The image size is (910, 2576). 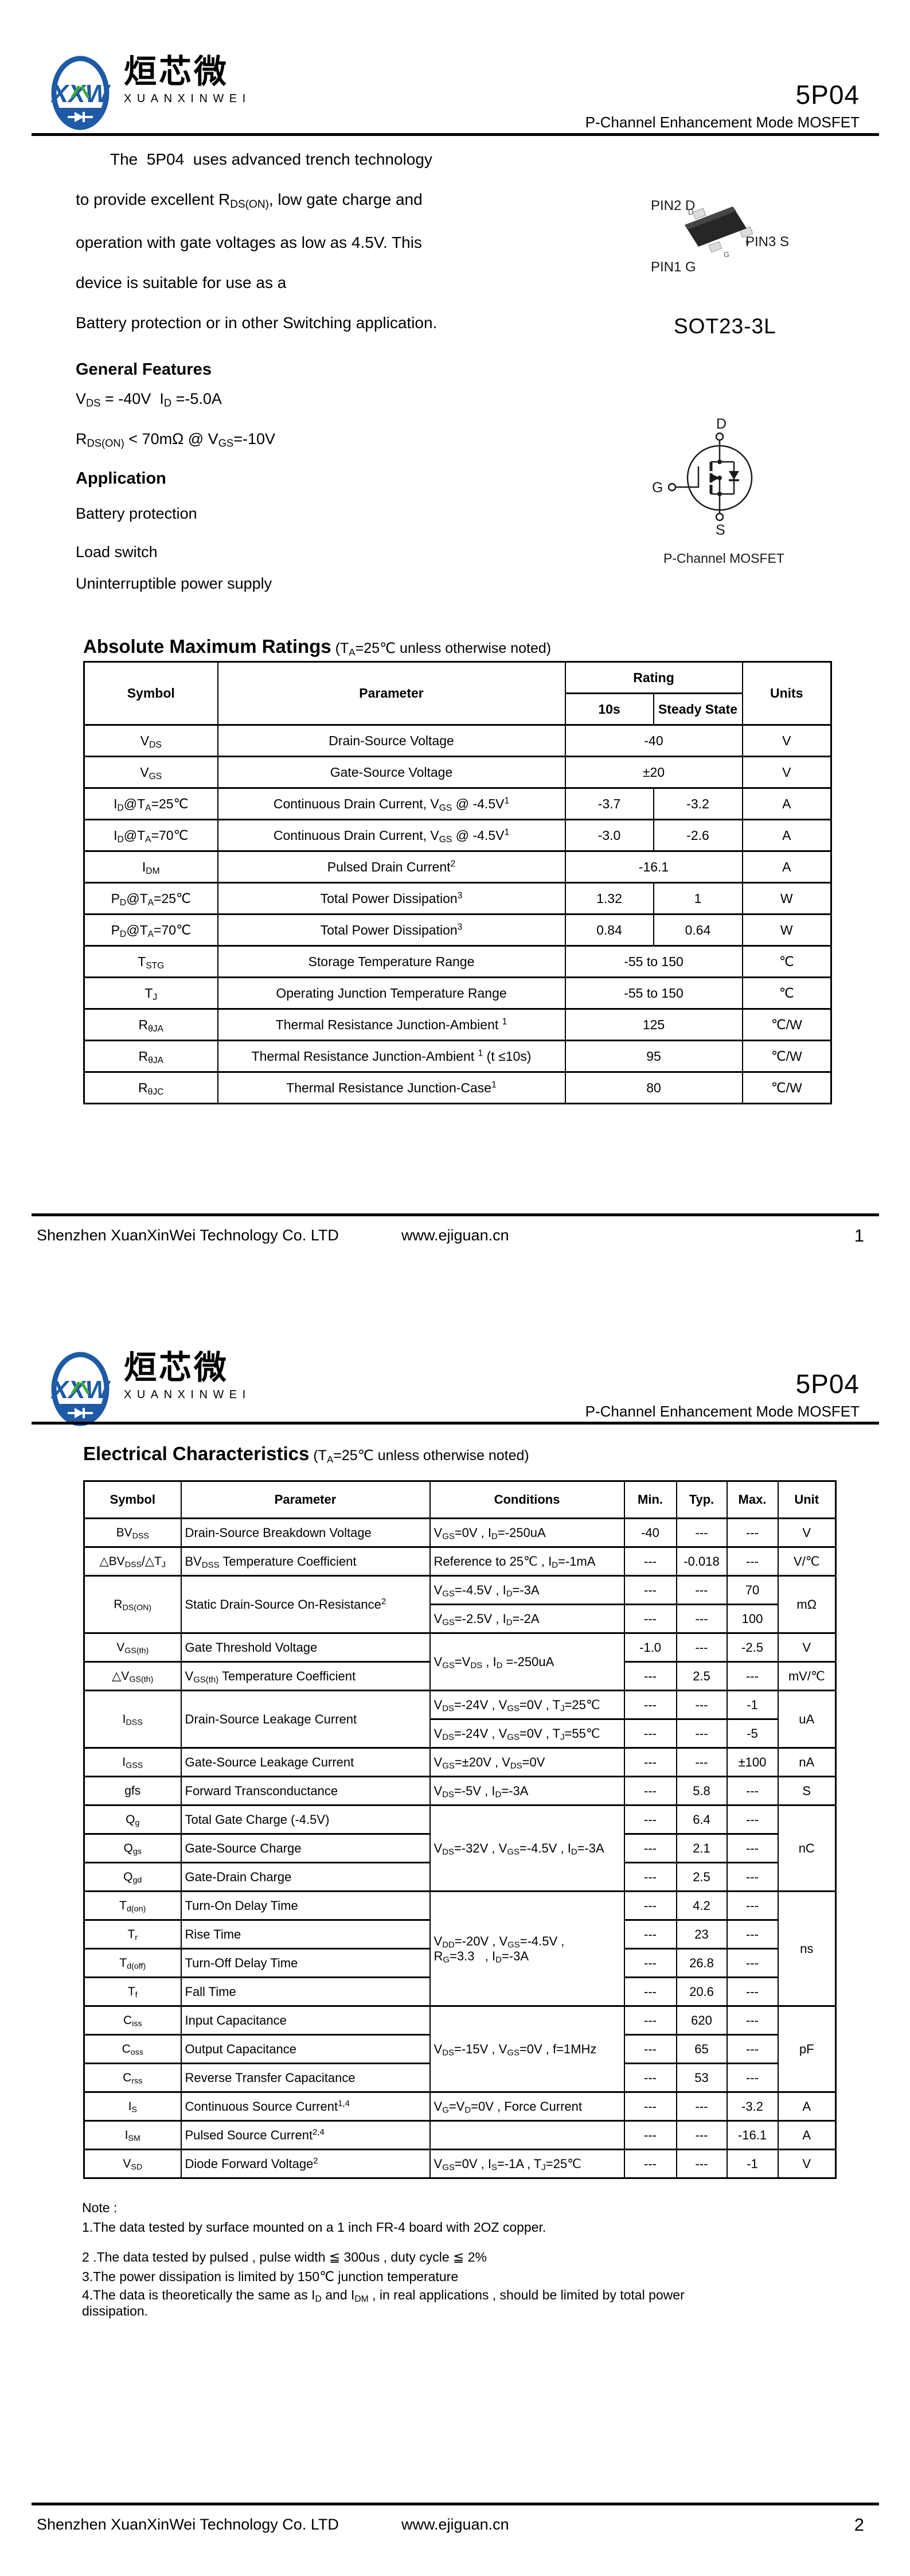 I want to click on col-header-conditions: Conditions, so click(x=527, y=1499).